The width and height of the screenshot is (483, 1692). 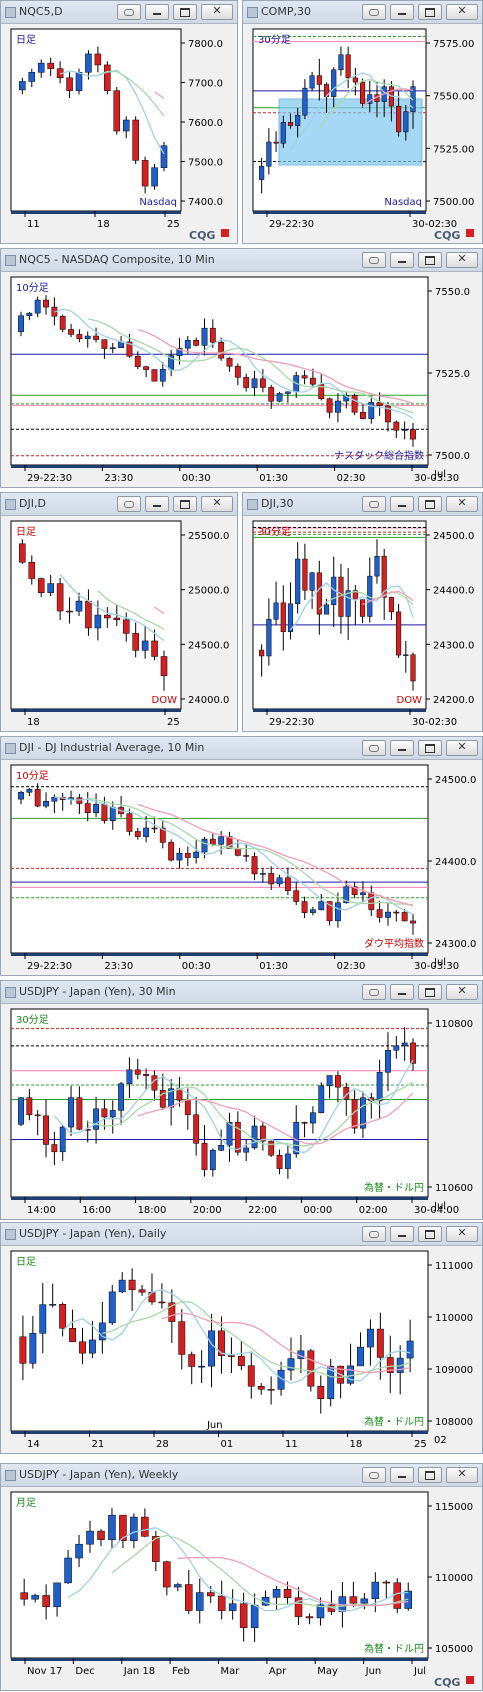 What do you see at coordinates (241, 992) in the screenshot?
I see `title-bar: USDJPY - Japan (Yen), 30 Min` at bounding box center [241, 992].